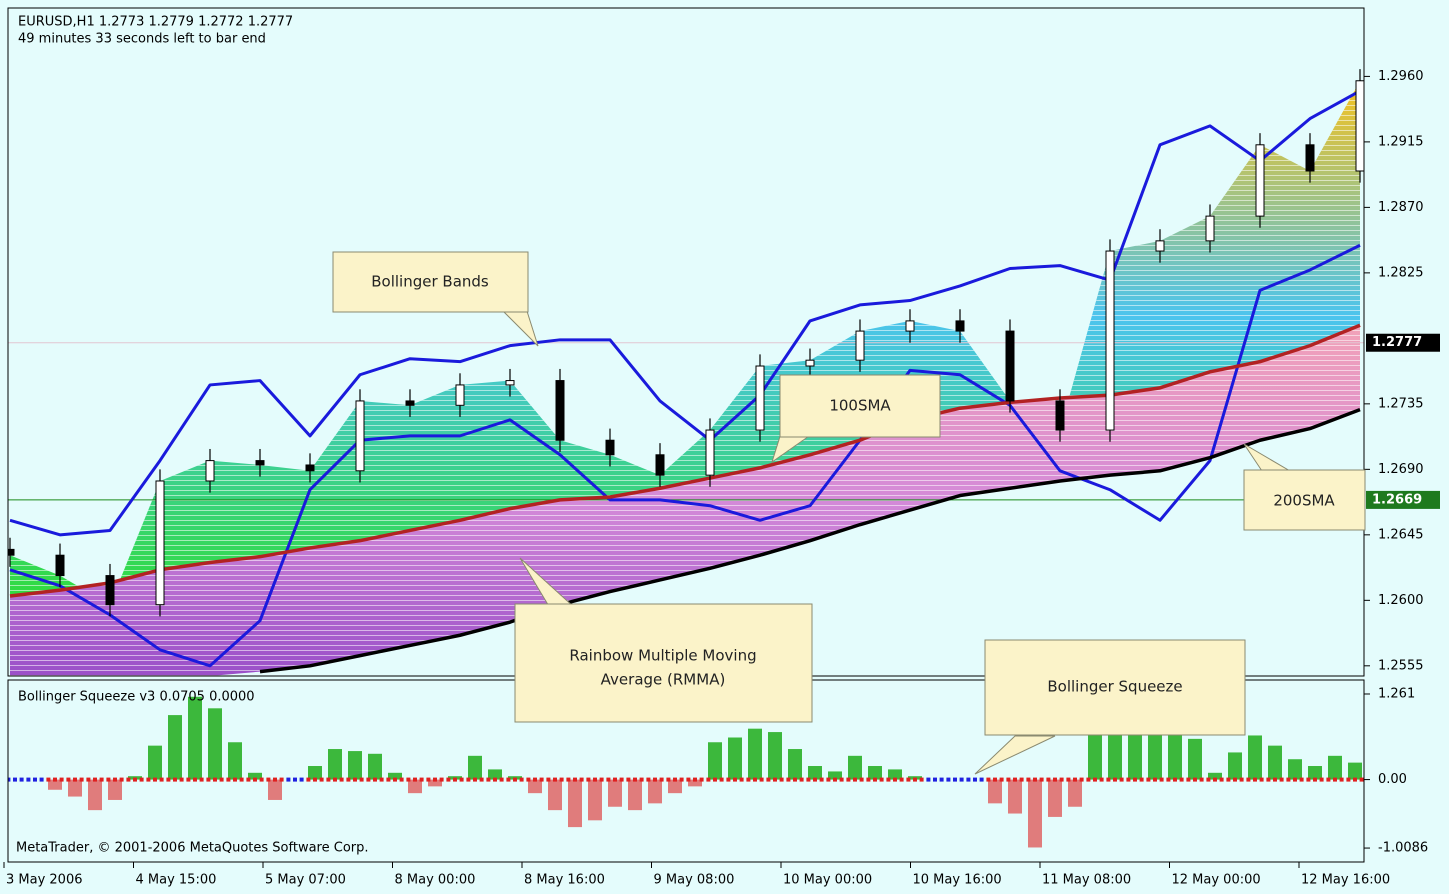  I want to click on y-tick-label: 1.2600, so click(1401, 600).